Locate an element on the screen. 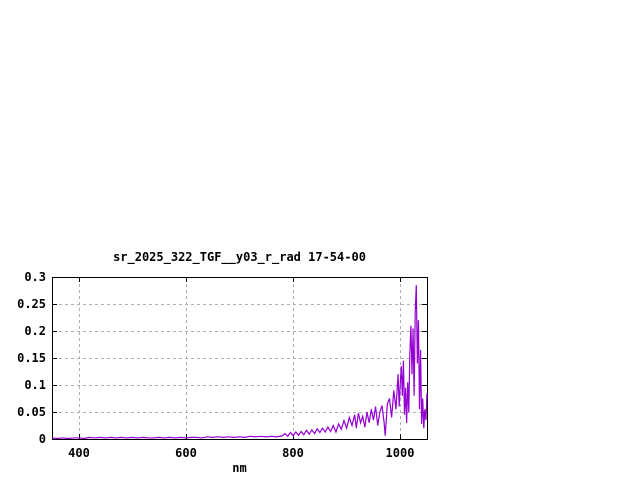 The height and width of the screenshot is (480, 640). x-tick-label: 400 is located at coordinates (79, 453).